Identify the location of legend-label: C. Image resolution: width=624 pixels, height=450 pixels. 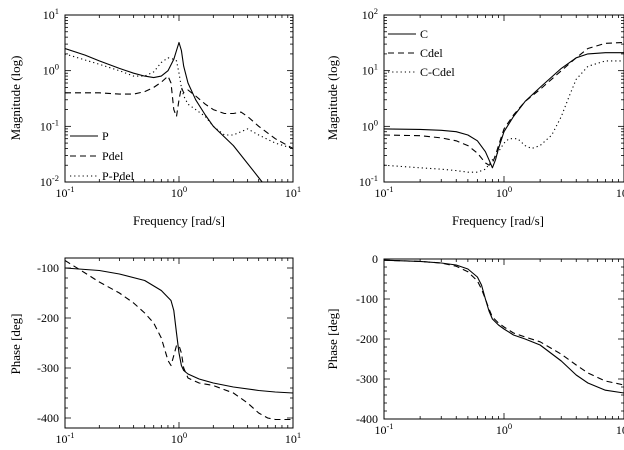
(424, 34).